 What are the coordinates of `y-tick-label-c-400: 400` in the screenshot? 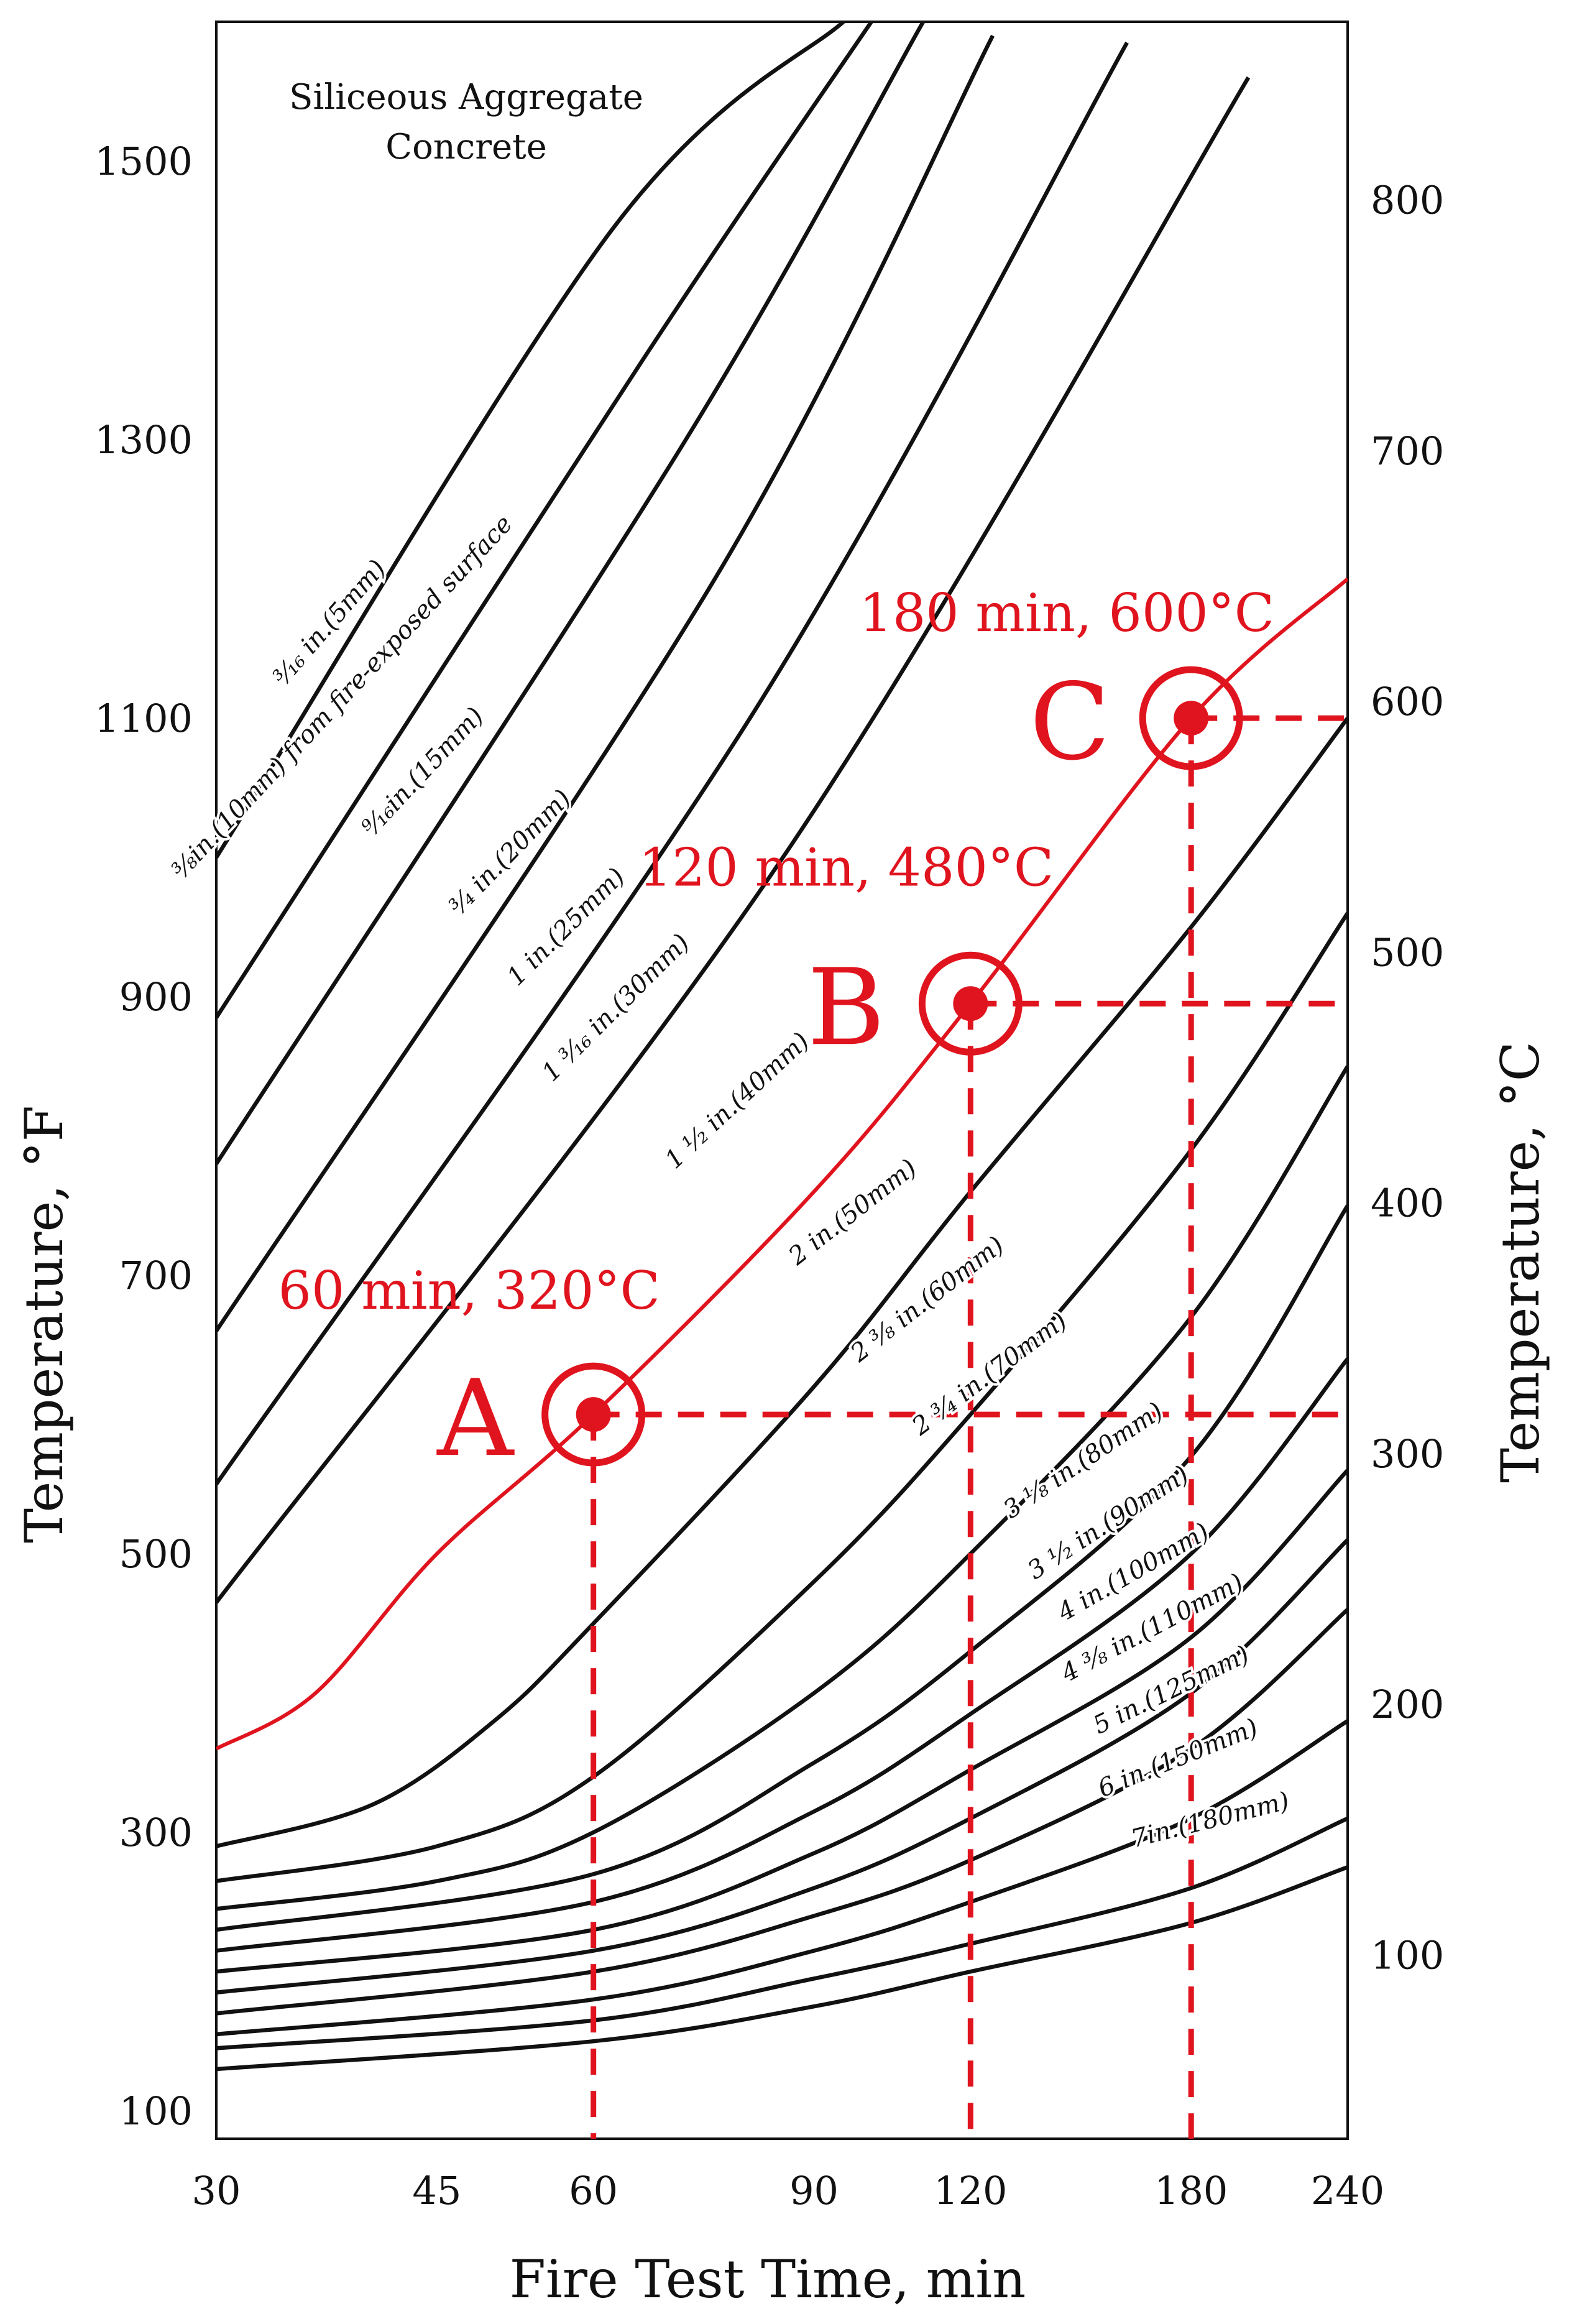 It's located at (1408, 1203).